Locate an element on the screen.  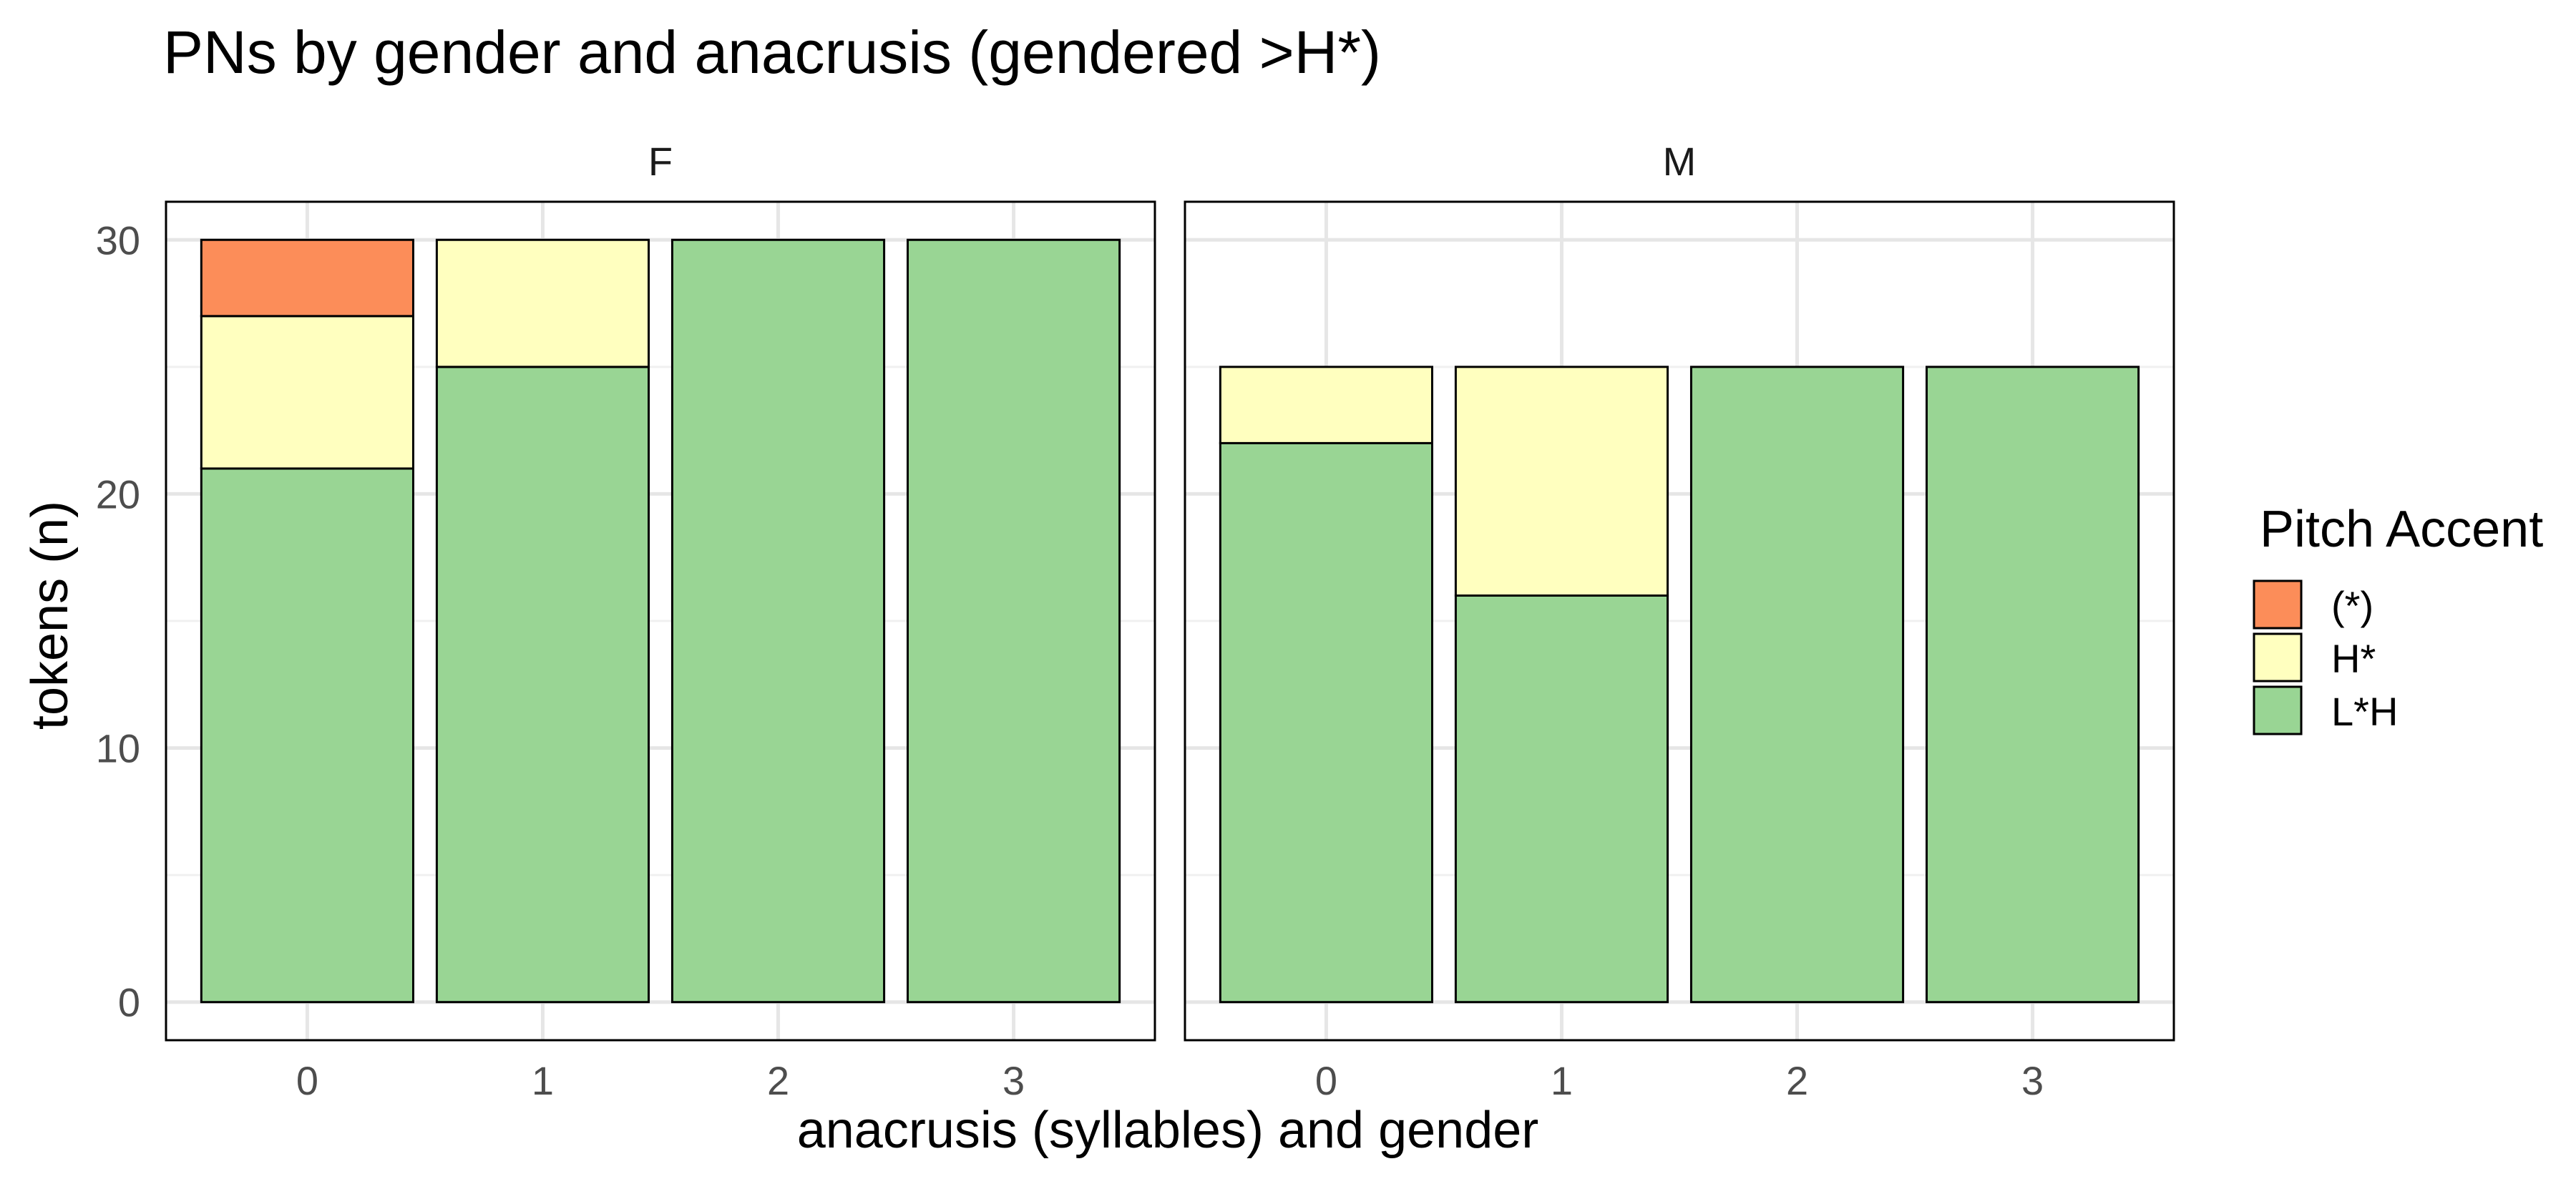
y-tick-label: 20 is located at coordinates (118, 494).